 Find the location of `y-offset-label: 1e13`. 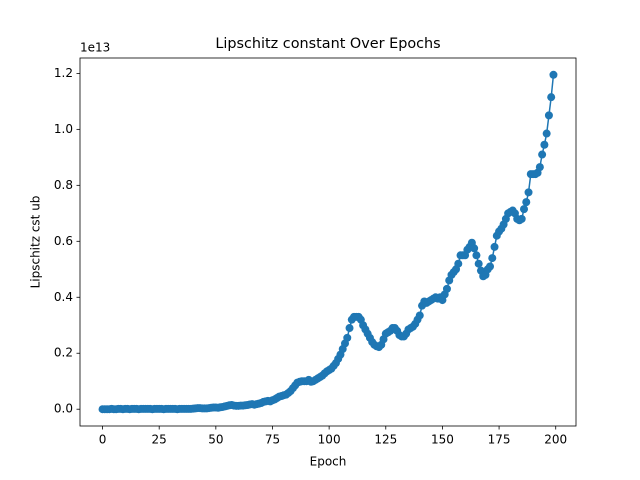

y-offset-label: 1e13 is located at coordinates (95, 48).